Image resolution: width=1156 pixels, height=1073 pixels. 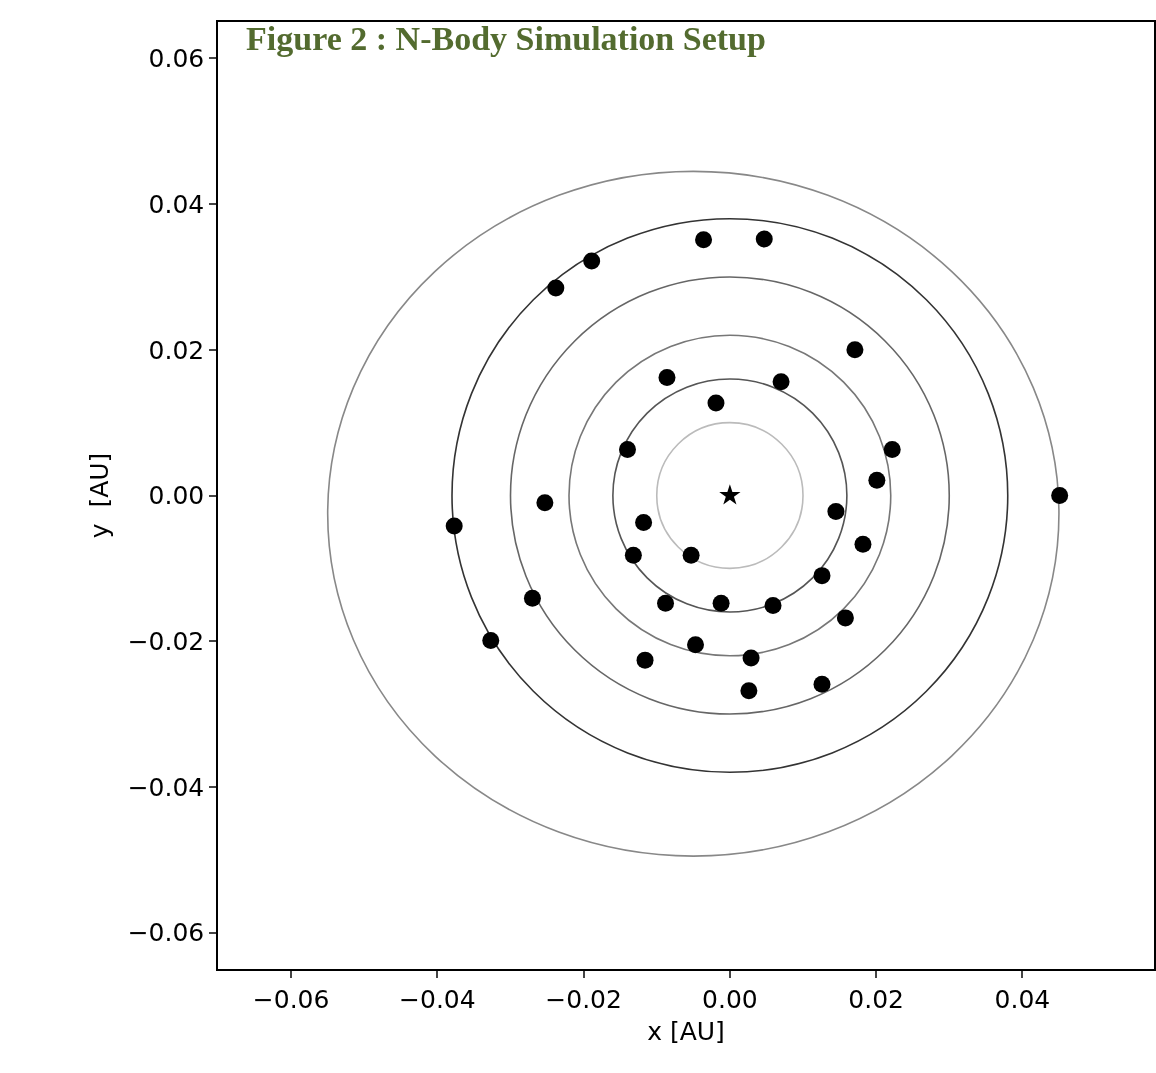 What do you see at coordinates (99, 495) in the screenshot?
I see `y-axis-title: y [AU]` at bounding box center [99, 495].